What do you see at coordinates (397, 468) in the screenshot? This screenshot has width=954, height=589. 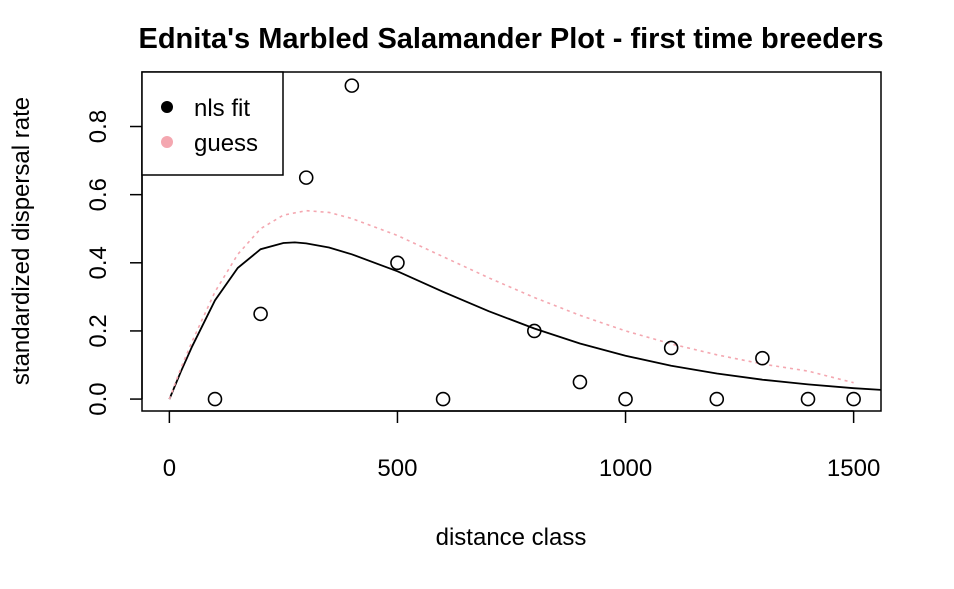 I see `x-tick-label: 500` at bounding box center [397, 468].